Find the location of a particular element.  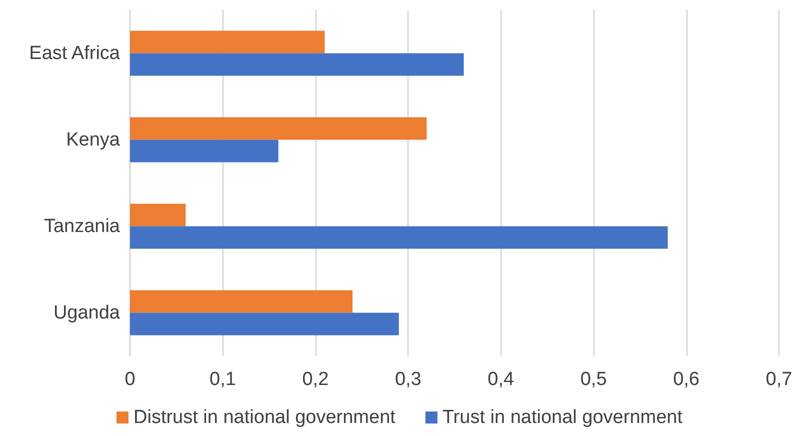

y-tick-label: Uganda is located at coordinates (86, 313).